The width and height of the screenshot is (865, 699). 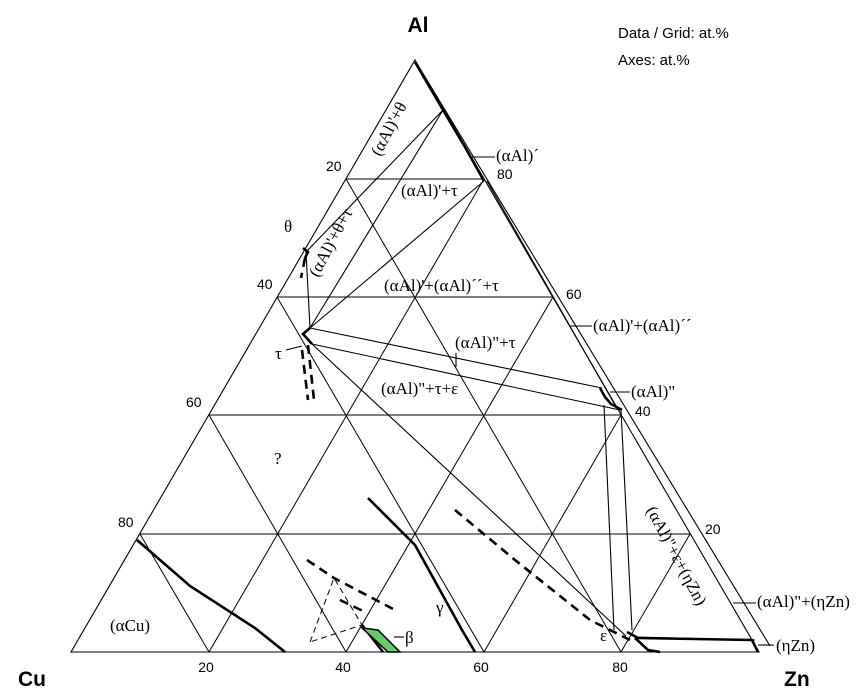 What do you see at coordinates (331, 242) in the screenshot?
I see `phase-label-al-theta-tau: (αAl)'+θ+τ` at bounding box center [331, 242].